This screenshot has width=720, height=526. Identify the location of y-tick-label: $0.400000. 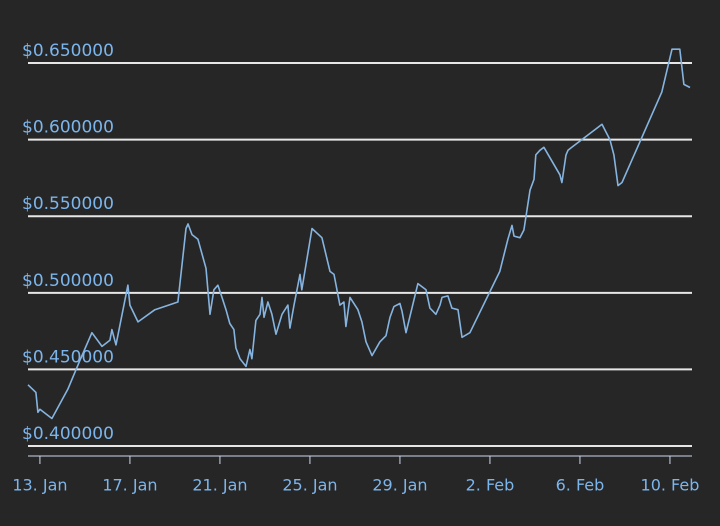
(68, 434).